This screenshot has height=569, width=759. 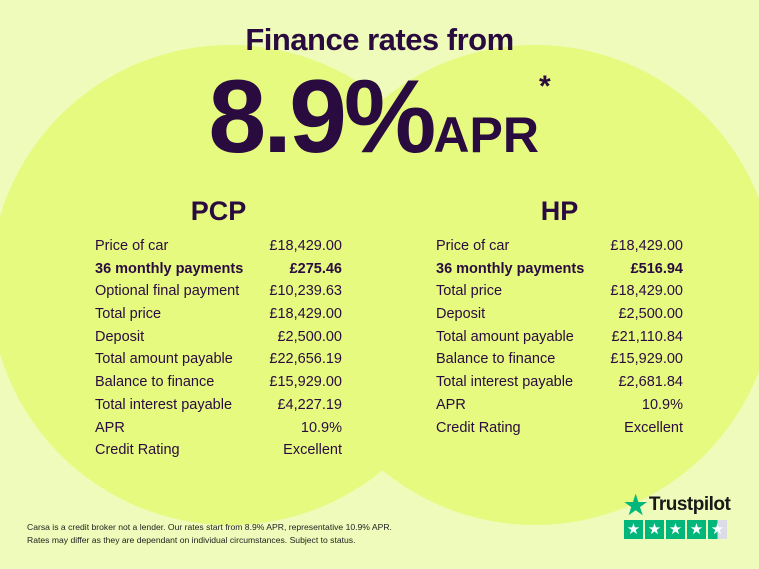 I want to click on table-row: 36 monthly payments £275.46, so click(x=218, y=269).